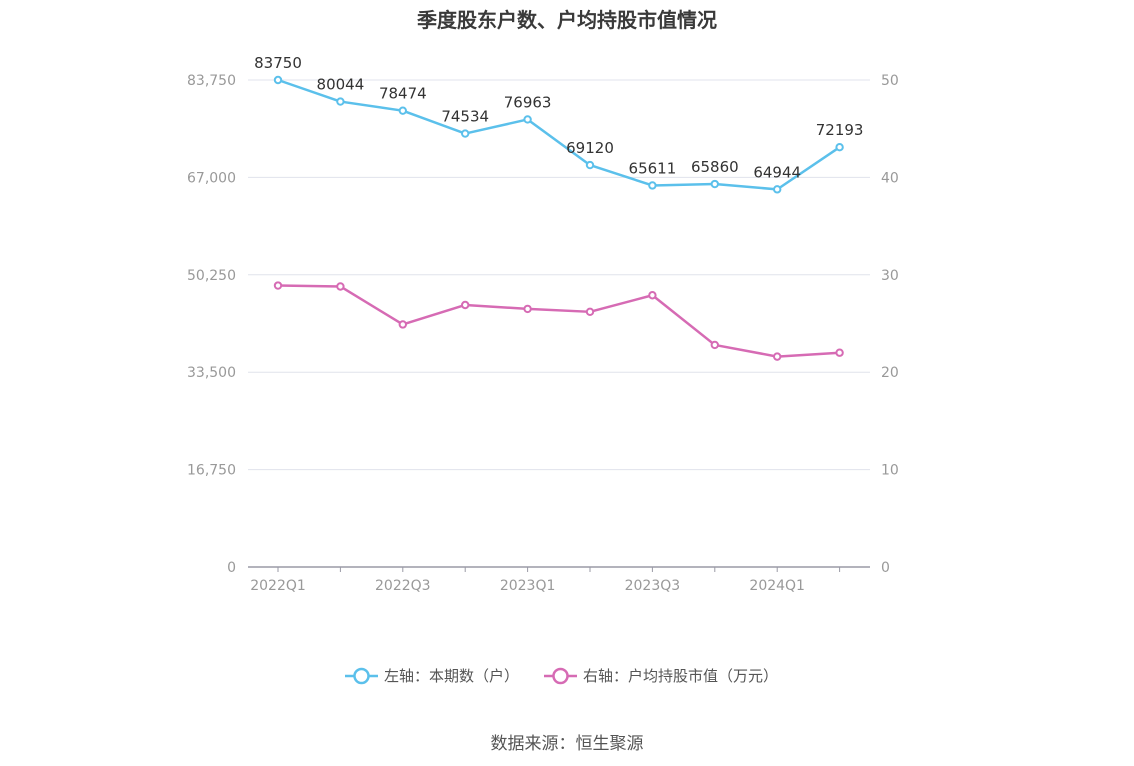 The image size is (1134, 766). What do you see at coordinates (211, 81) in the screenshot?
I see `left-axis-tick-label: 83,750` at bounding box center [211, 81].